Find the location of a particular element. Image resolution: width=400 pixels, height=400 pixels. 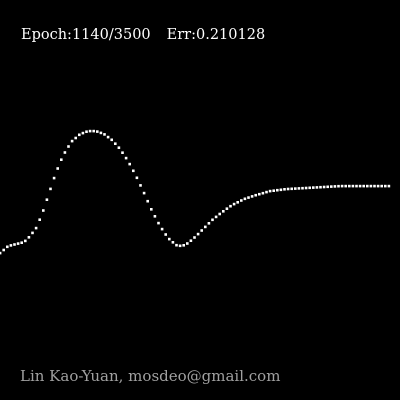

author-credit: Lin Kao-Yuan, mosdeo@gmail.com is located at coordinates (150, 376).